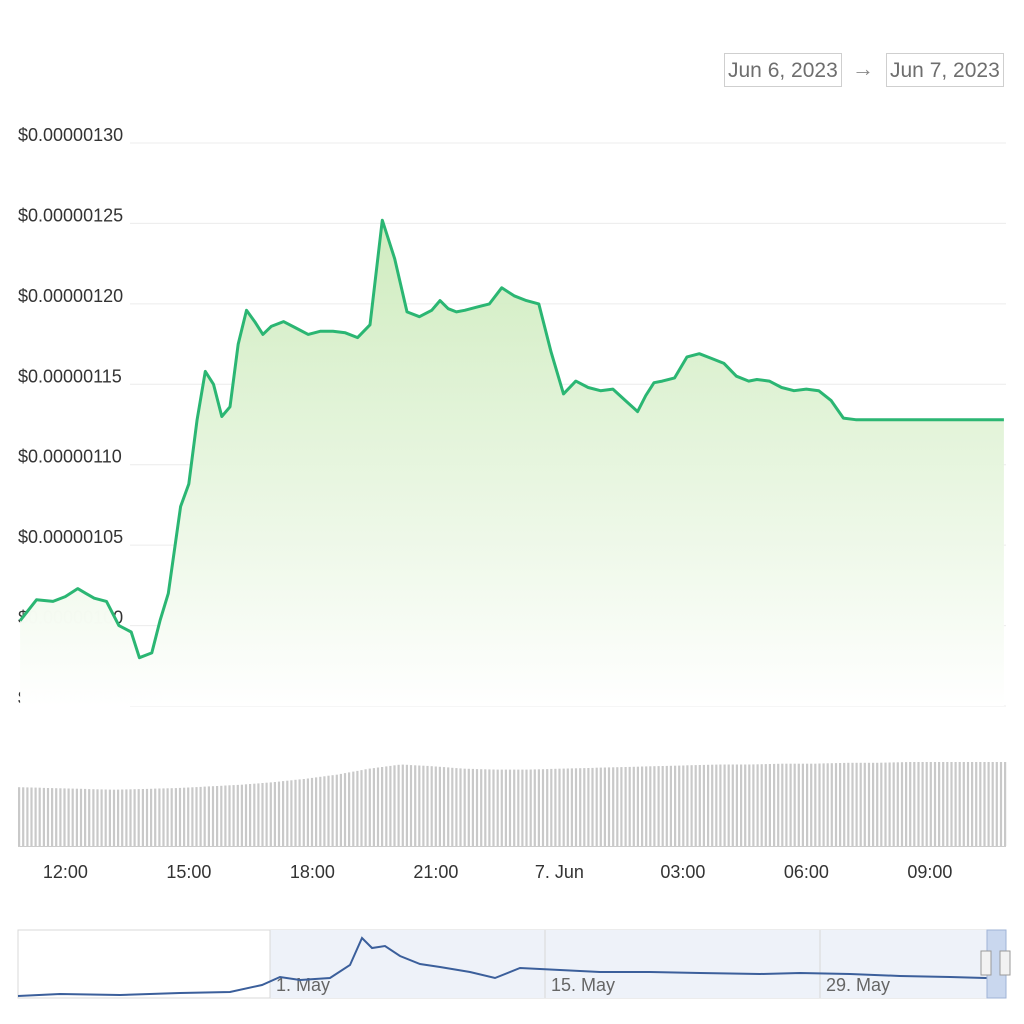  What do you see at coordinates (638, 964) in the screenshot?
I see `navigator-range` at bounding box center [638, 964].